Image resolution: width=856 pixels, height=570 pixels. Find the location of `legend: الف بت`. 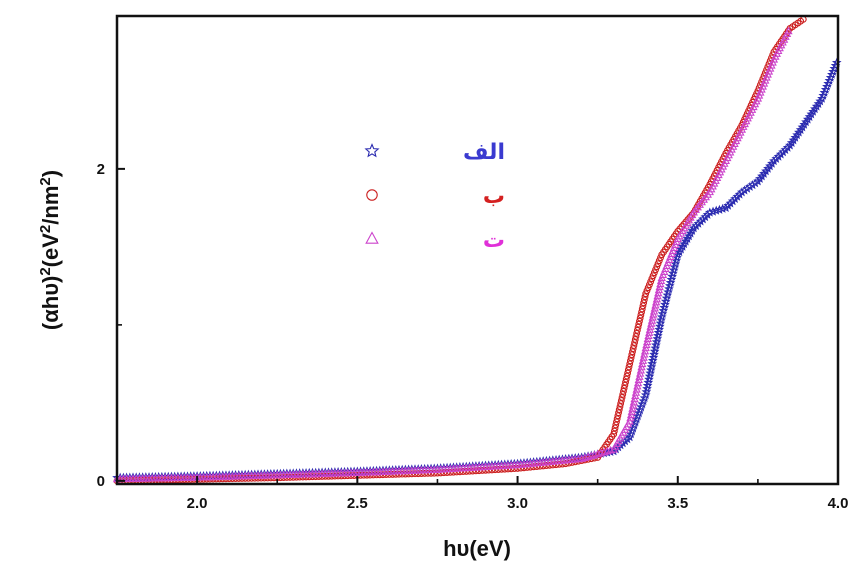

legend: الف بت is located at coordinates (434, 196).